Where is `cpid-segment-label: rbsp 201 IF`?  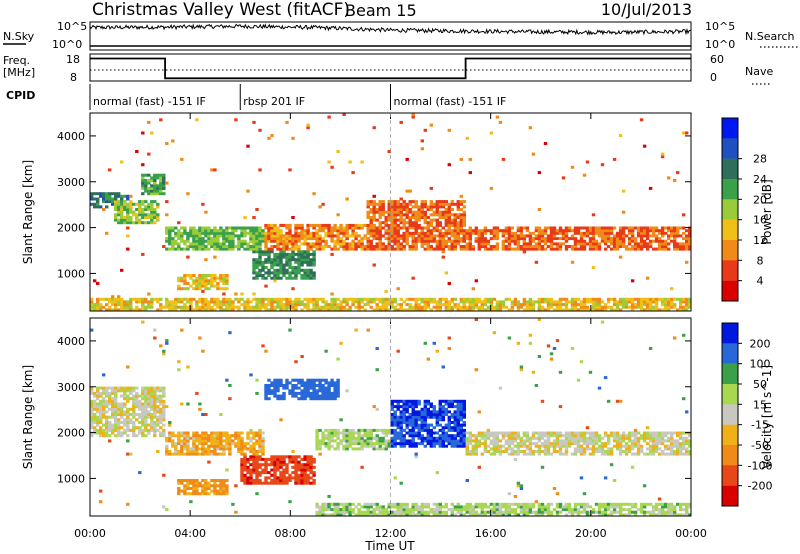
cpid-segment-label: rbsp 201 IF is located at coordinates (274, 101).